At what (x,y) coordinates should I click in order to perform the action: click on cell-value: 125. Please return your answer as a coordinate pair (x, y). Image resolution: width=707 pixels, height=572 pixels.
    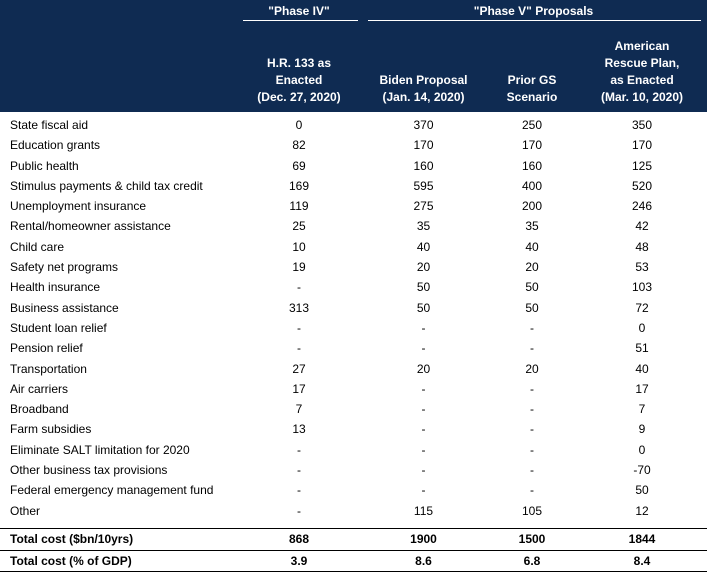
    Looking at the image, I should click on (642, 165).